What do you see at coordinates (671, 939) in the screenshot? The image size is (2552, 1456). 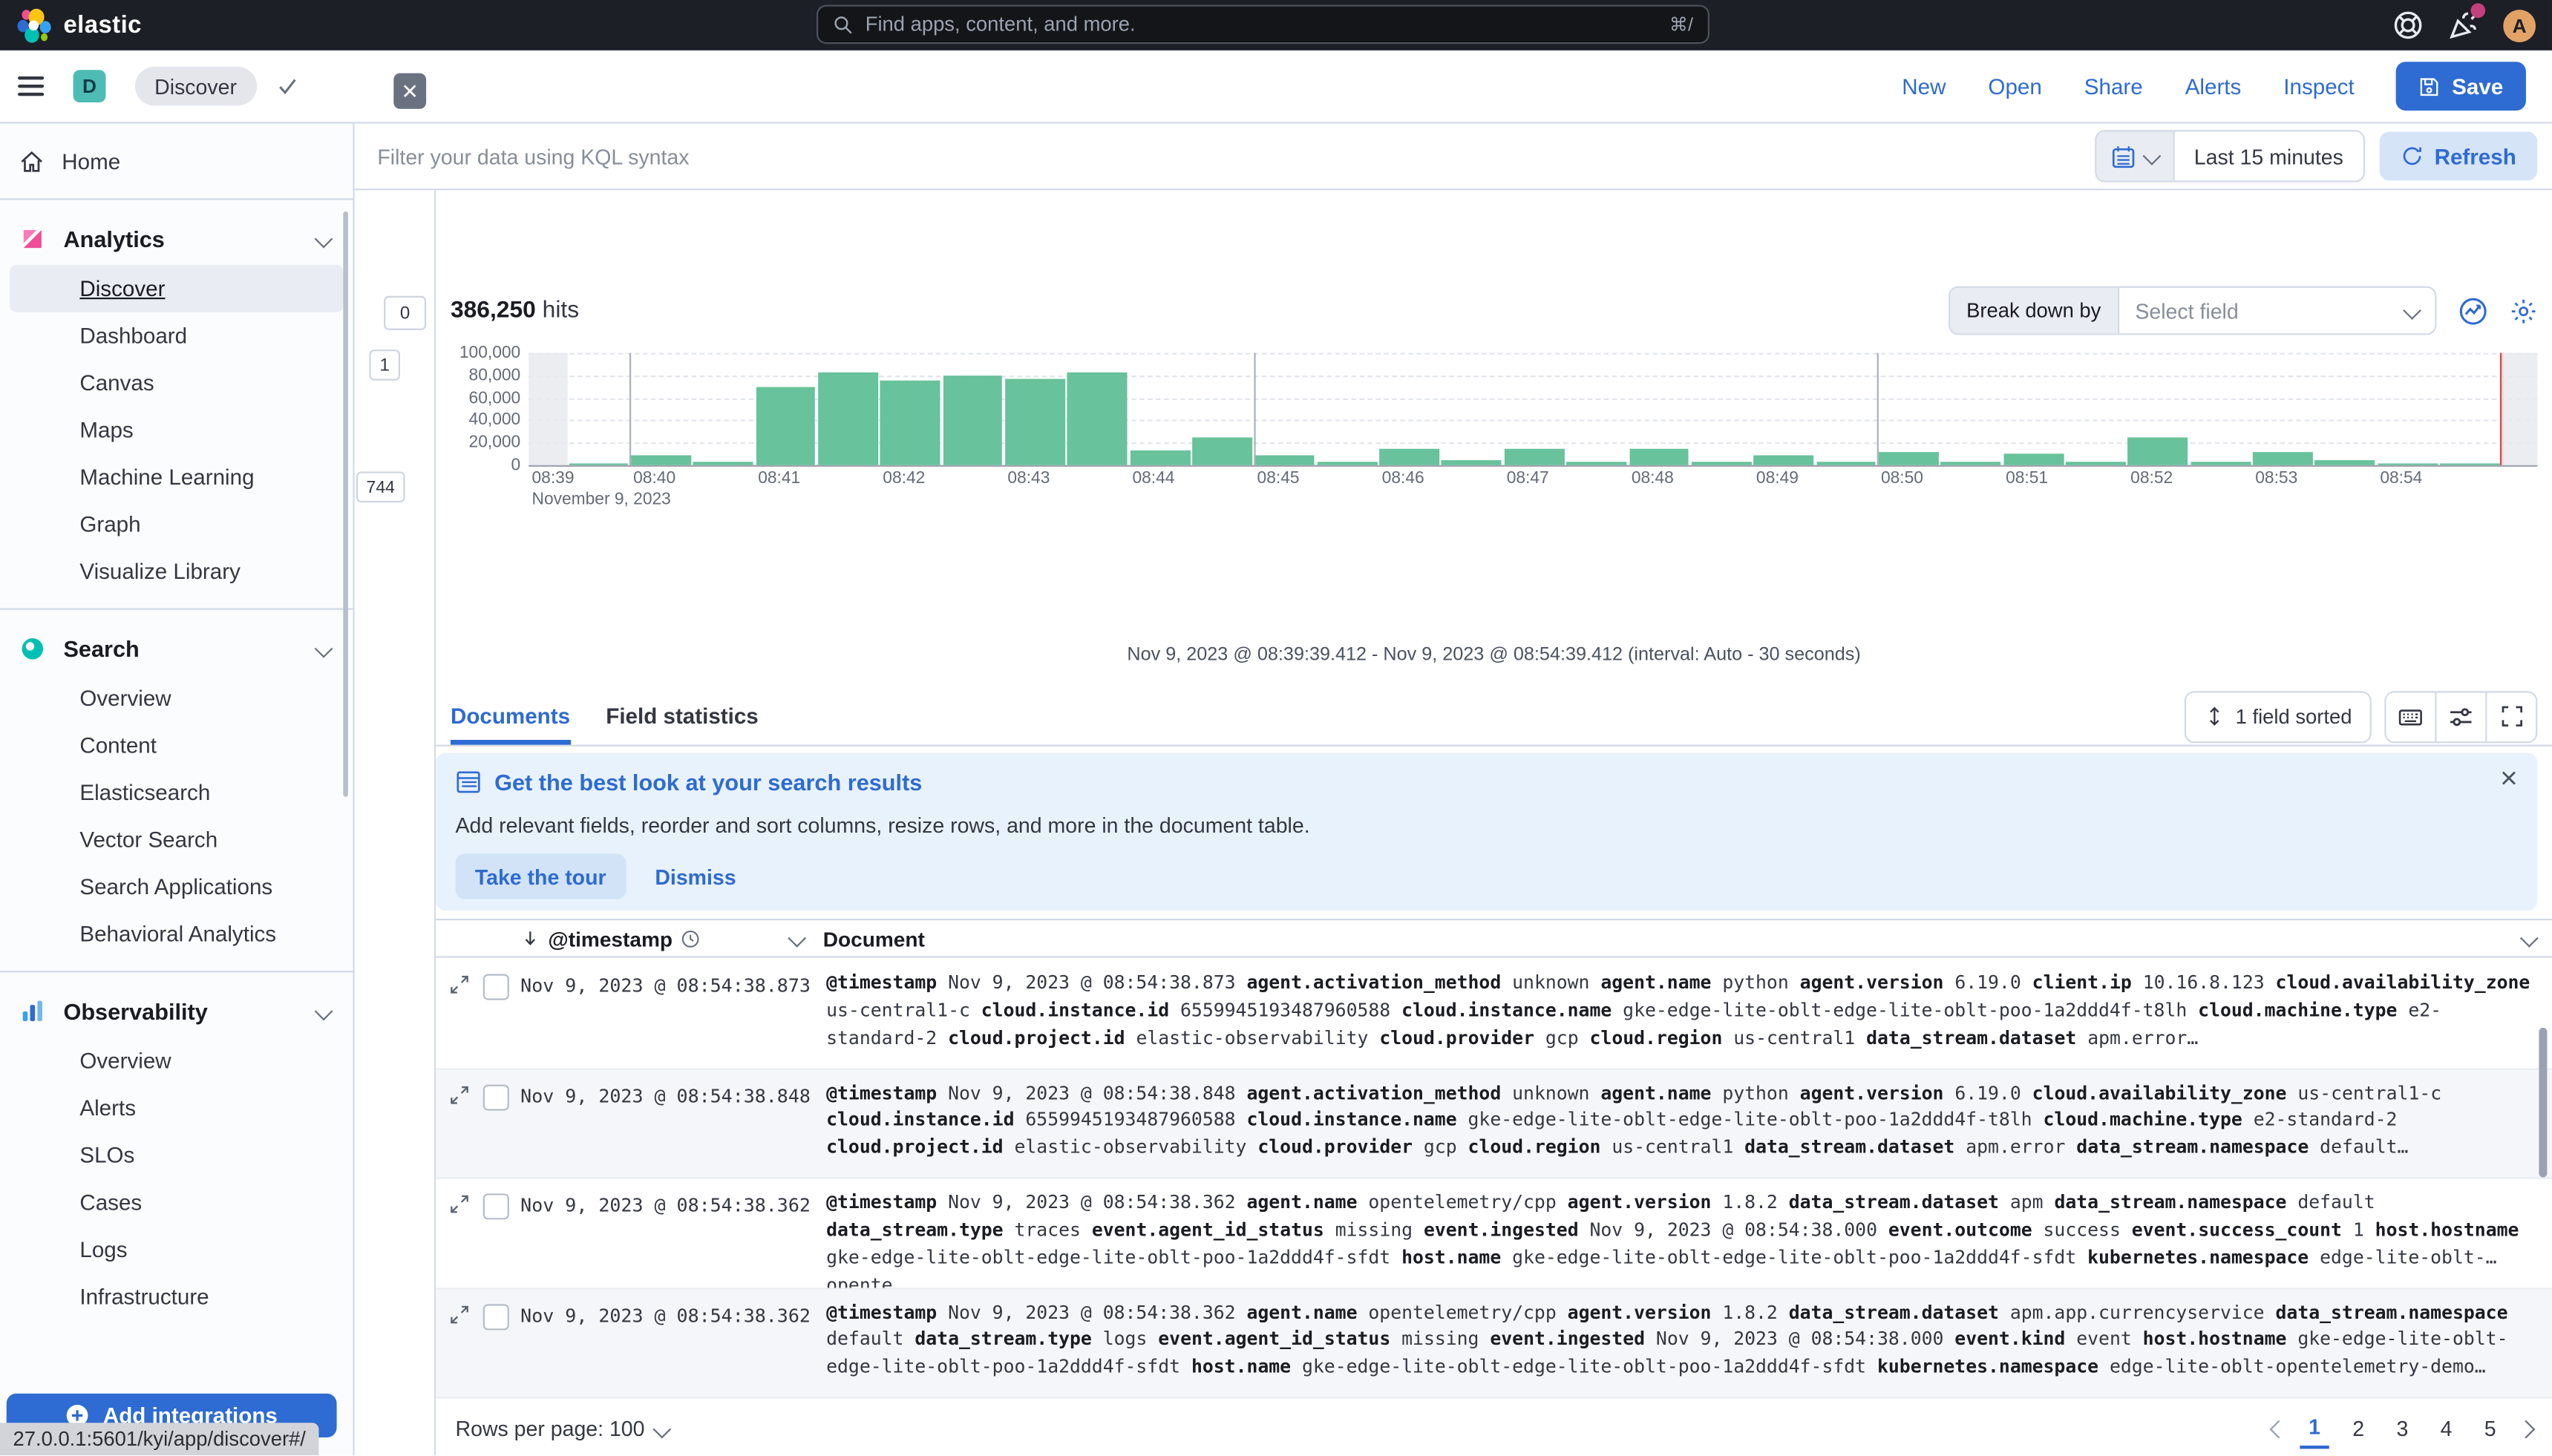 I see `timestamp-column-header: @timestamp` at bounding box center [671, 939].